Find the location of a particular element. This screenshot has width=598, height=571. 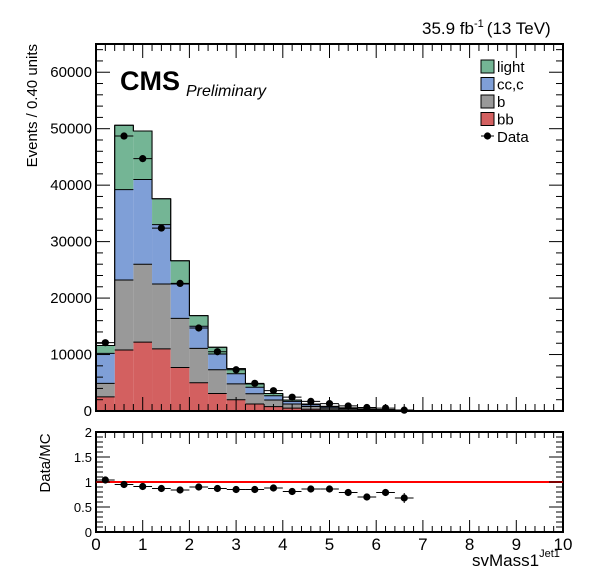

legend-item-data: Data is located at coordinates (505, 137).